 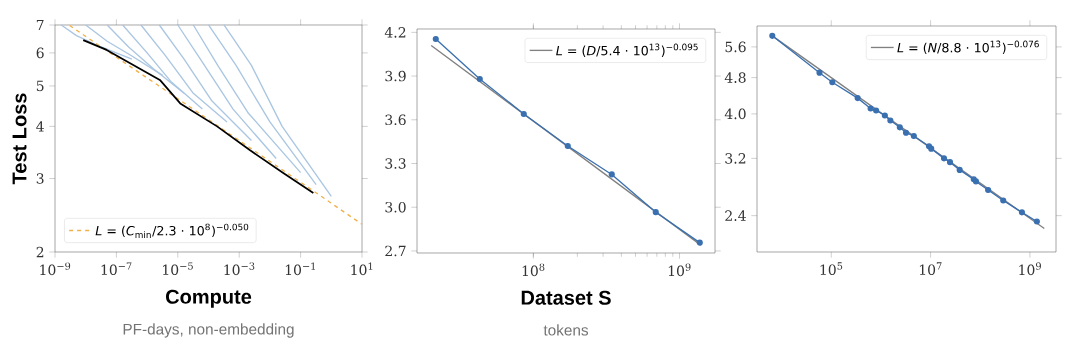 What do you see at coordinates (533, 270) in the screenshot?
I see `x-tick-label: 10$^{8}$` at bounding box center [533, 270].